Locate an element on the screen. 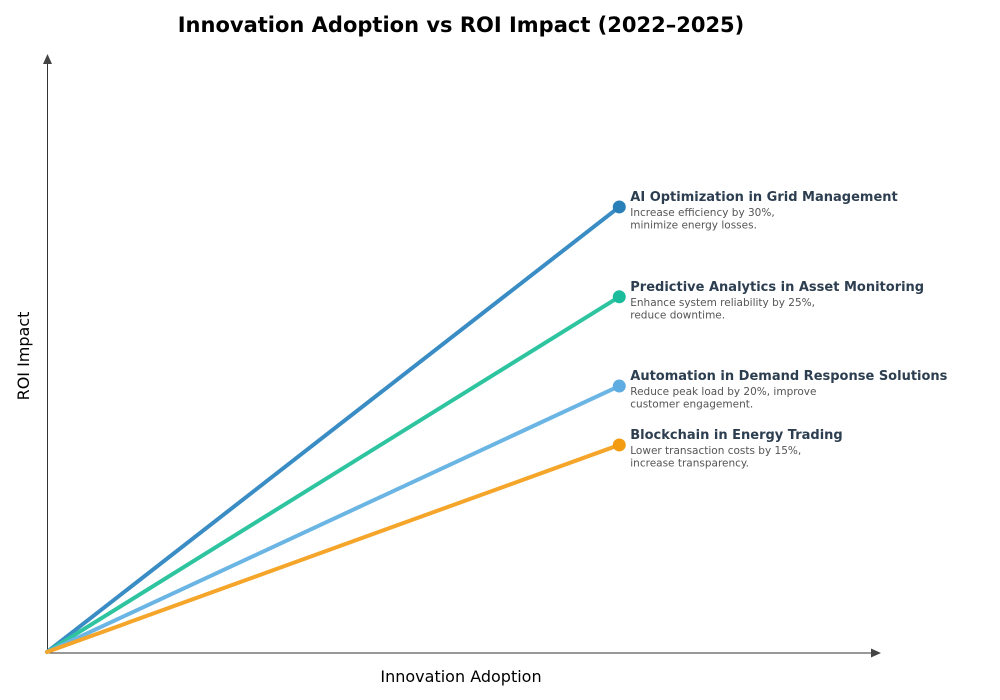 This screenshot has height=700, width=1000. series-description: reduce downtime. is located at coordinates (677, 315).